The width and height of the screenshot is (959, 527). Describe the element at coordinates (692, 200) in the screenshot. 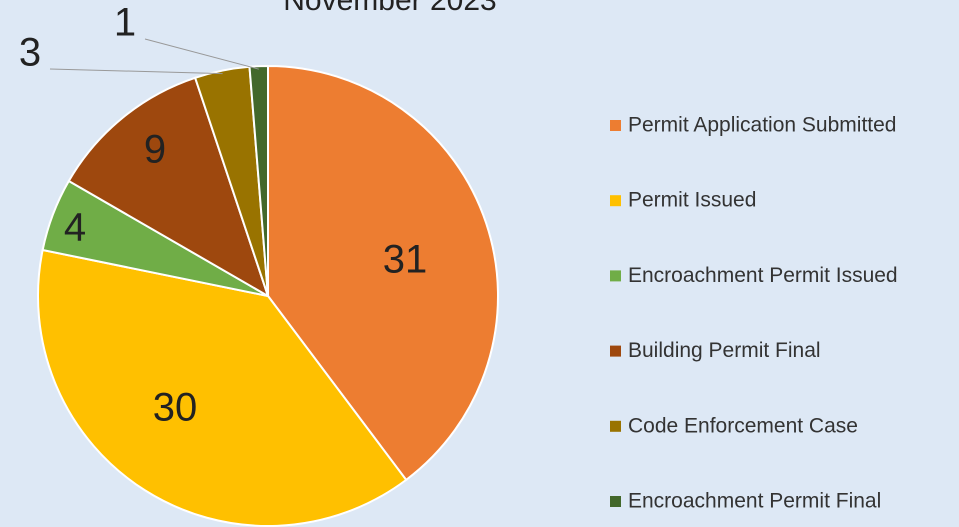

I see `legend-label: Permit Issued` at that location.